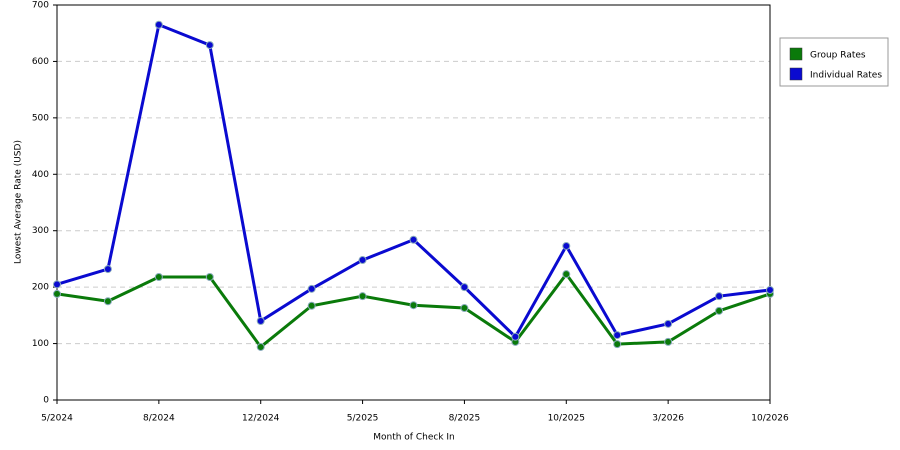 The image size is (900, 450). Describe the element at coordinates (40, 288) in the screenshot. I see `y-tick-label: 200` at that location.